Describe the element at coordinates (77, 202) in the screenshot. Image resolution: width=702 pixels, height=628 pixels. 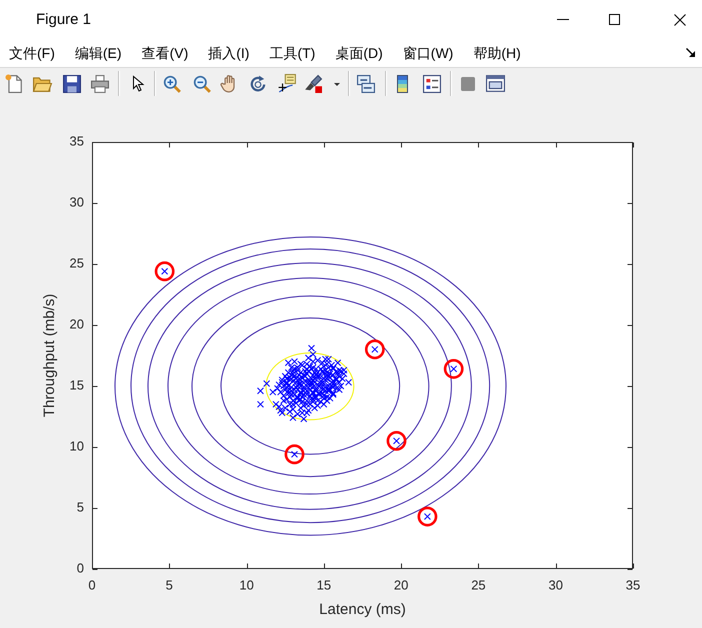
I see `y-tick-label: 30` at that location.